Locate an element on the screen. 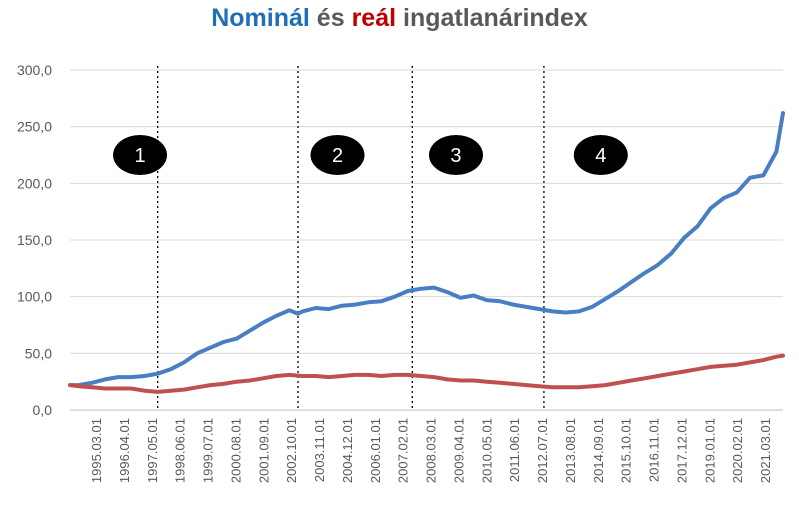 Image resolution: width=799 pixels, height=532 pixels. period-badge-label: 4 is located at coordinates (600, 156).